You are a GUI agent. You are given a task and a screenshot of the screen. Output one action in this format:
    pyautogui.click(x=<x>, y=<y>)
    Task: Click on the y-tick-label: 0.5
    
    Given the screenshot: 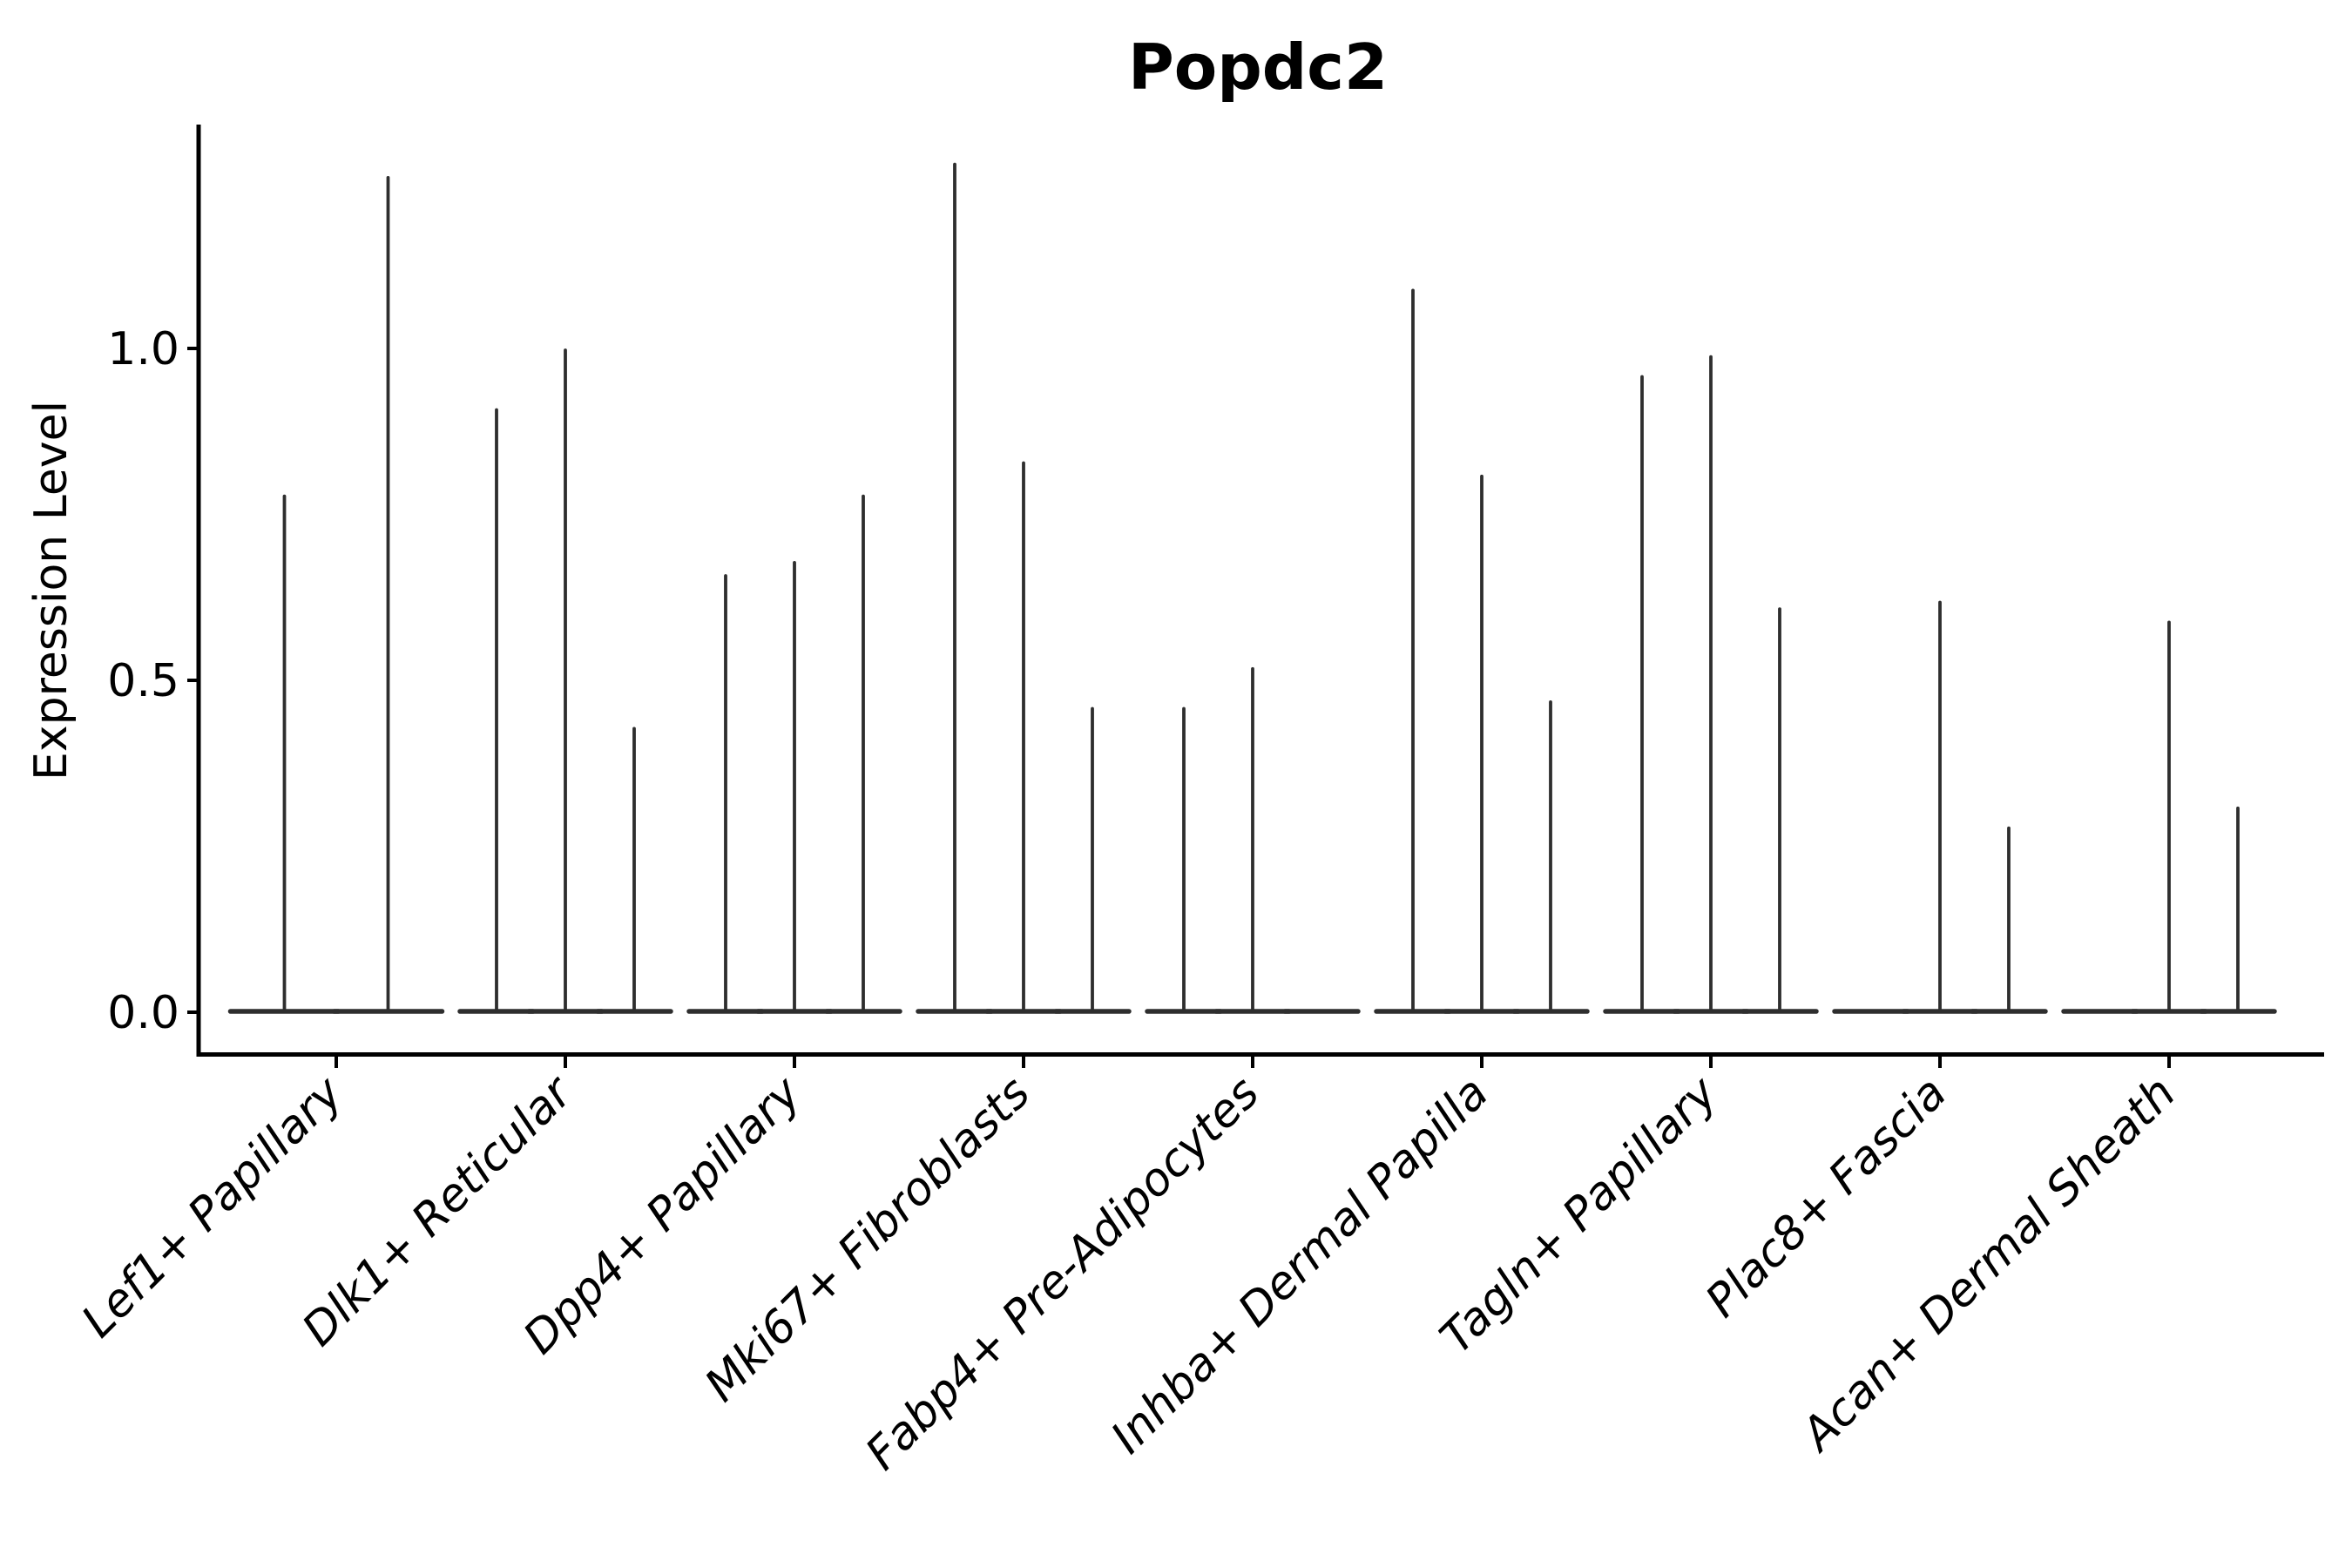 What is the action you would take?
    pyautogui.click(x=143, y=681)
    